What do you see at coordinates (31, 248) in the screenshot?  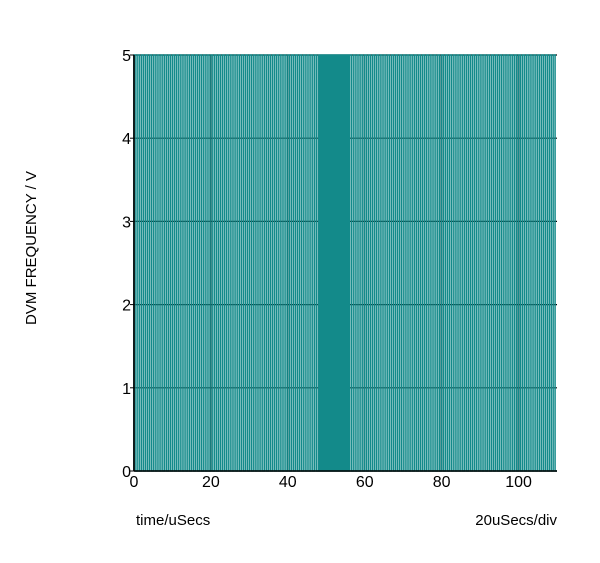 I see `y-axis-title: DVM FREQUENCY / V` at bounding box center [31, 248].